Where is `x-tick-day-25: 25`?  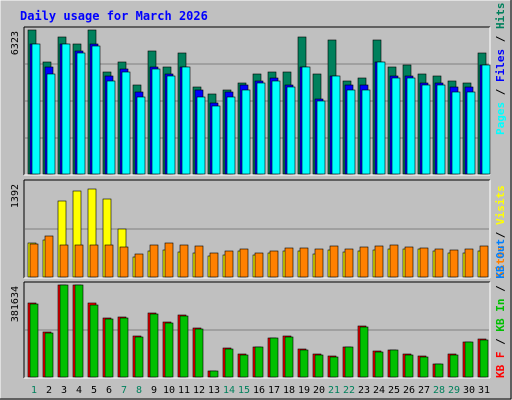
x-tick-day-25: 25 is located at coordinates (394, 390).